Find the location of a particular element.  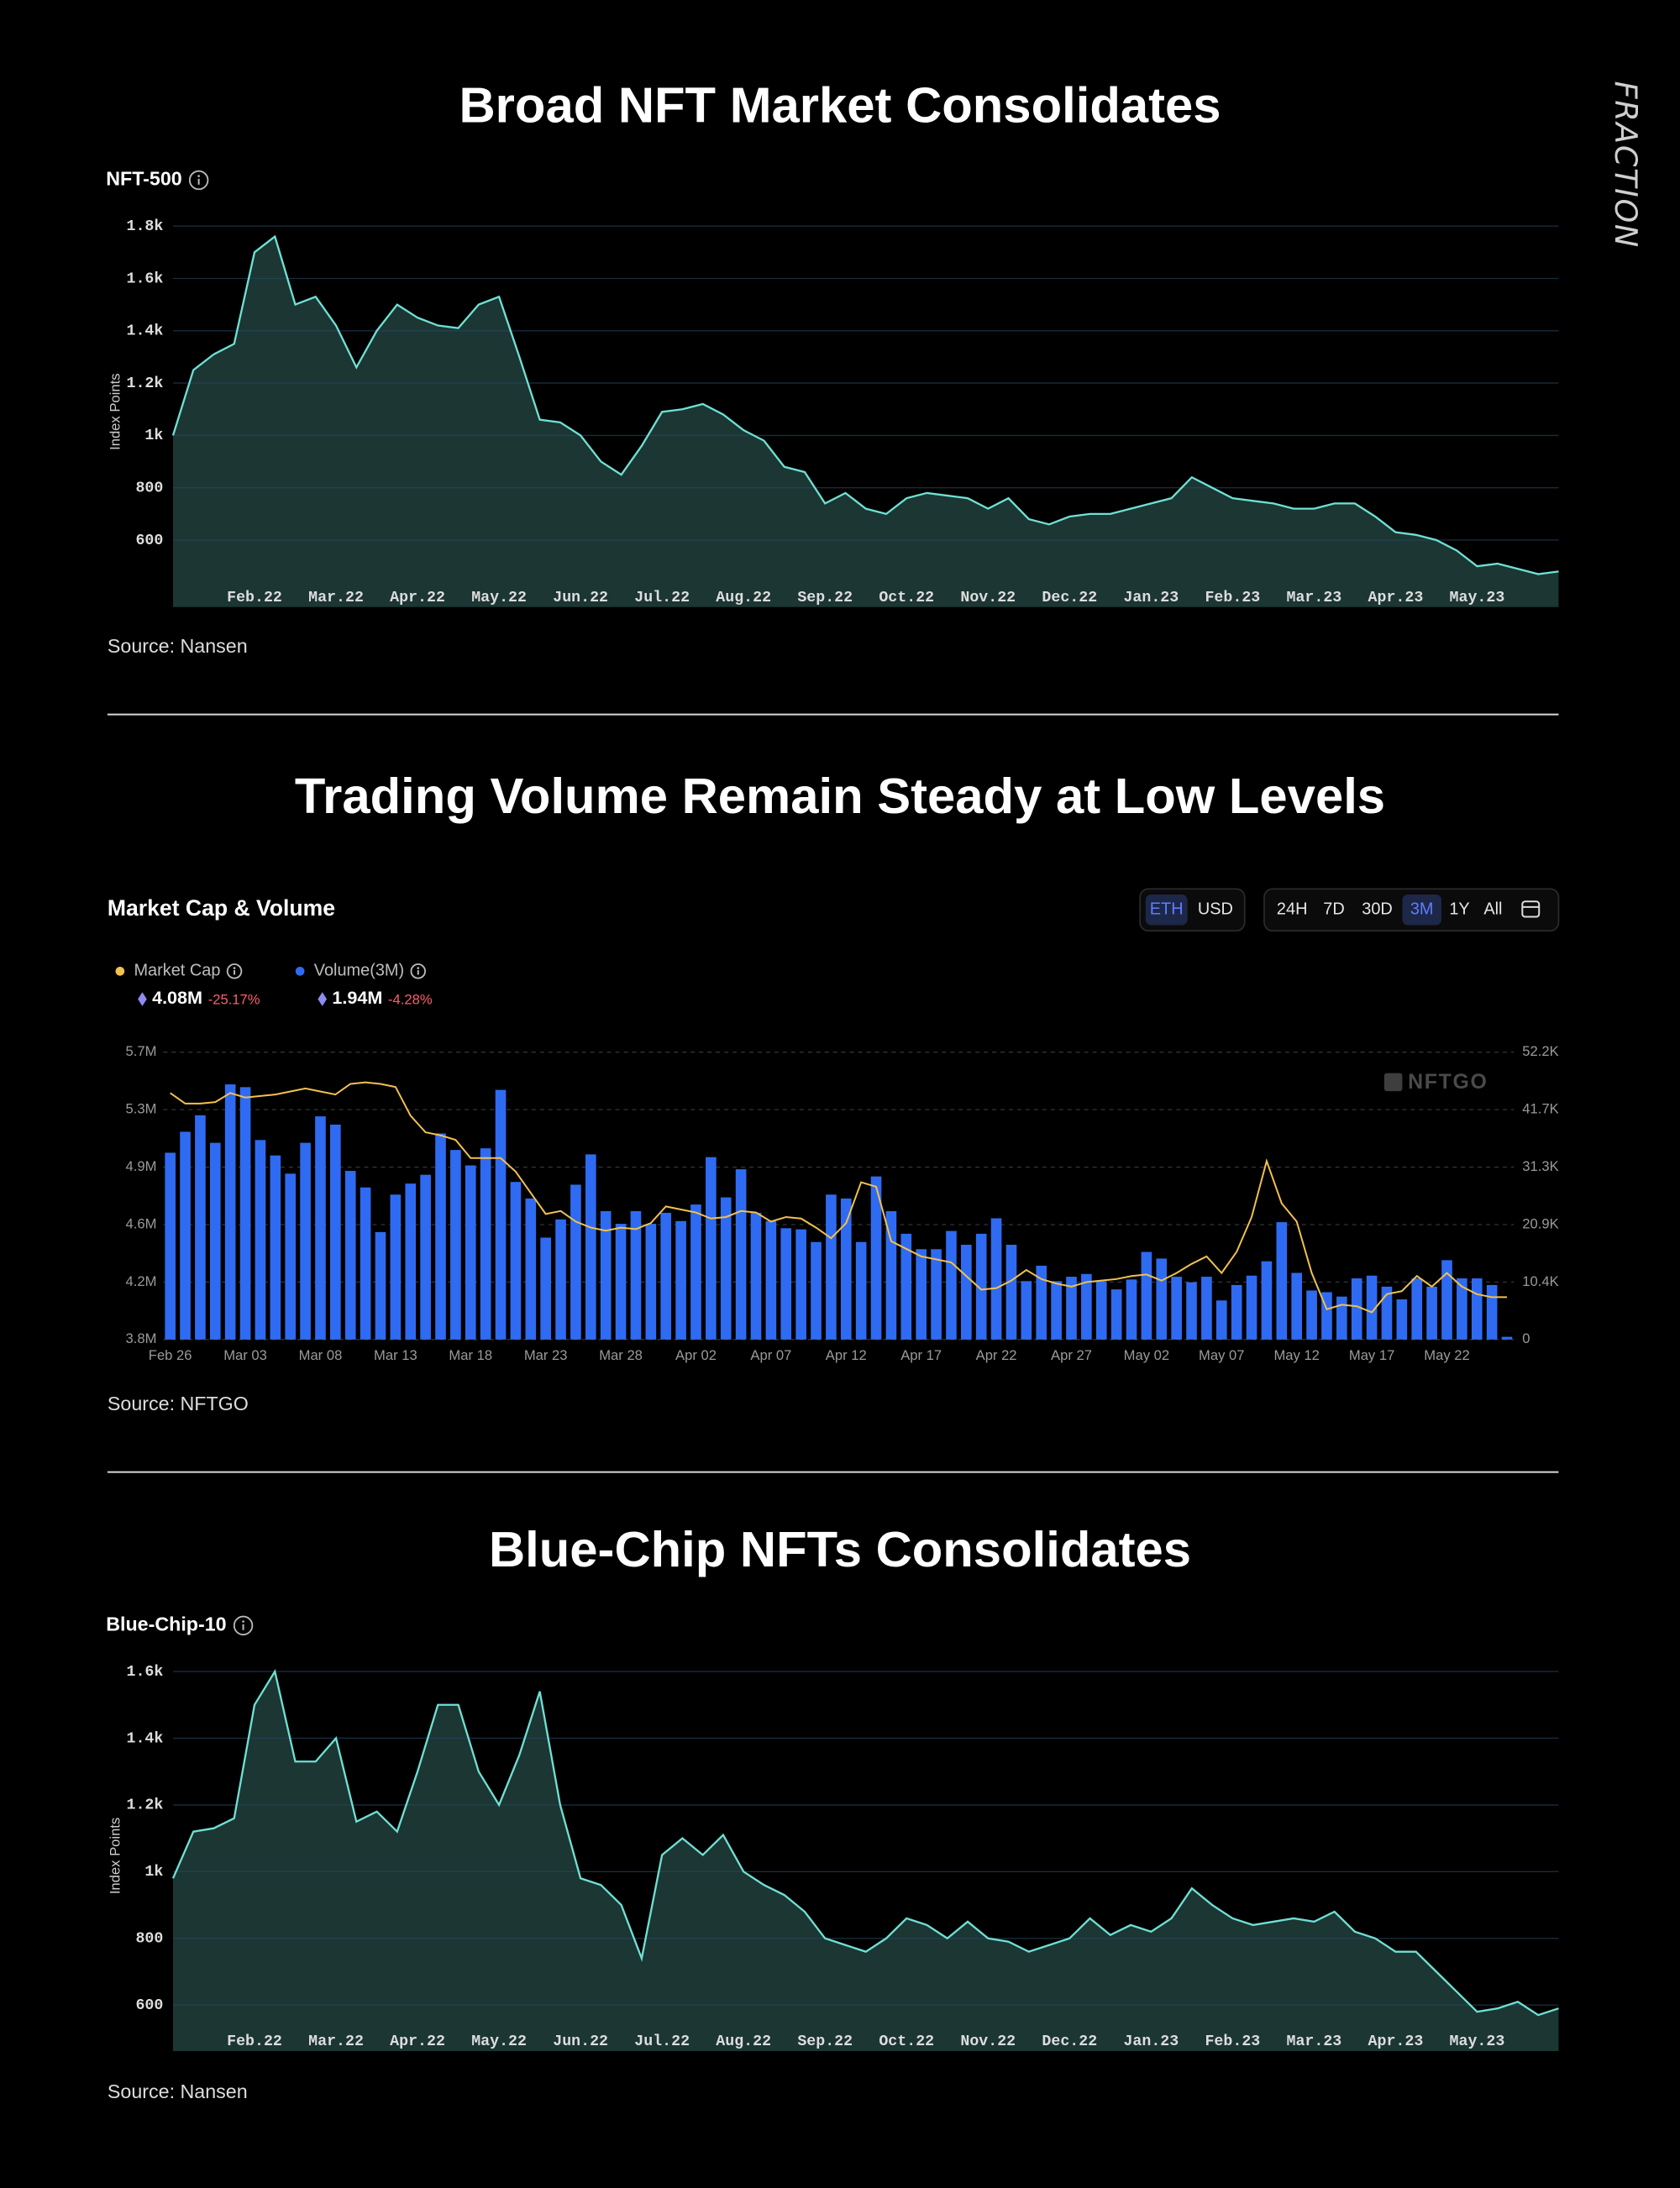

y2-tick-label: 41.7K is located at coordinates (1540, 1108).